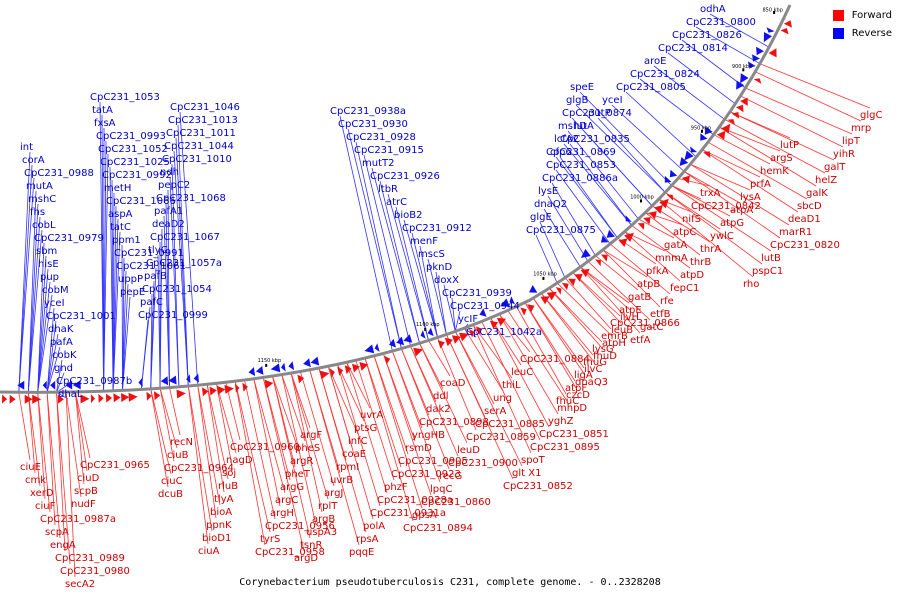 This screenshot has width=900, height=600. I want to click on reverse-gene-label: mutA, so click(39, 186).